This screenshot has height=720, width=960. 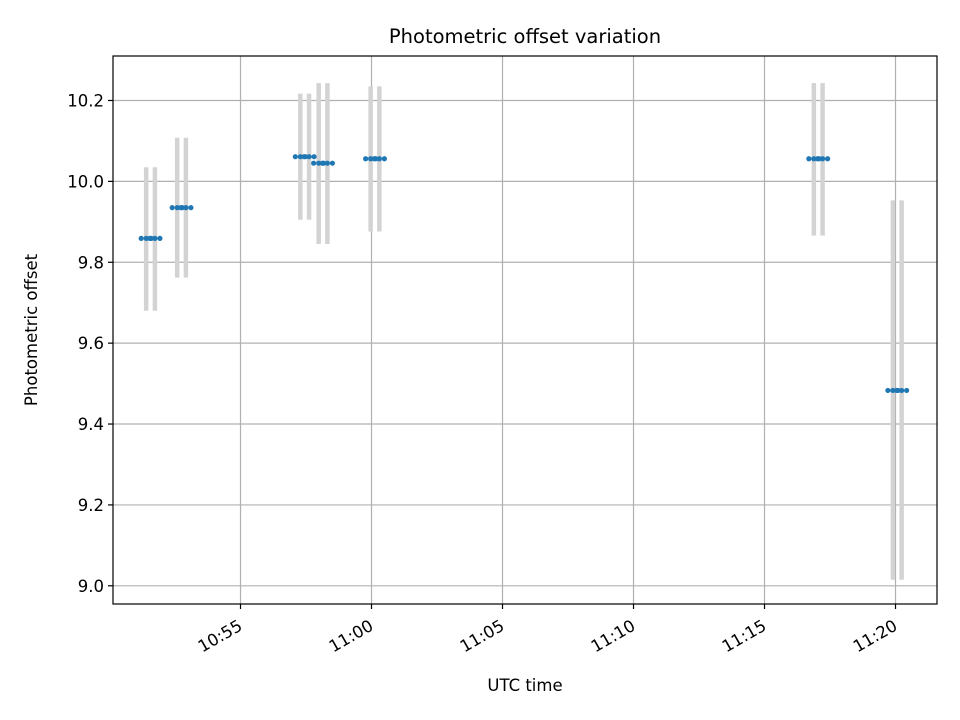 I want to click on y-tick-label: 10.0, so click(x=85, y=181).